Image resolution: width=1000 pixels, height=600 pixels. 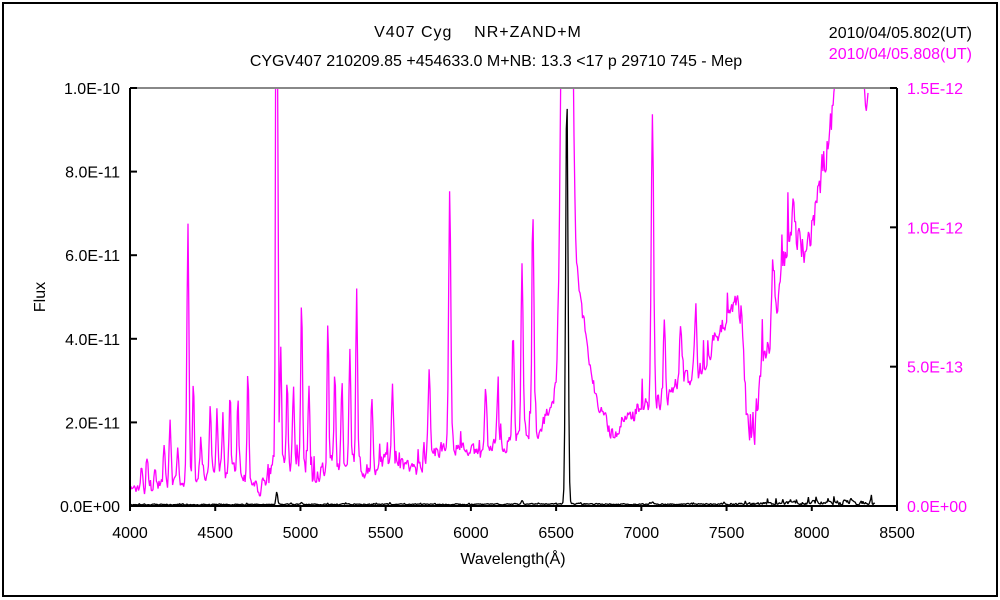 I want to click on y-left-tick-label: 2.0E-11, so click(x=92, y=423).